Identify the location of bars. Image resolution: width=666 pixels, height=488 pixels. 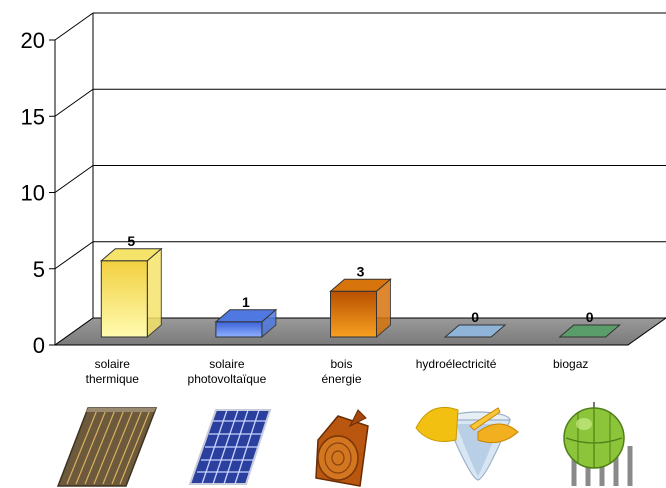
(360, 293).